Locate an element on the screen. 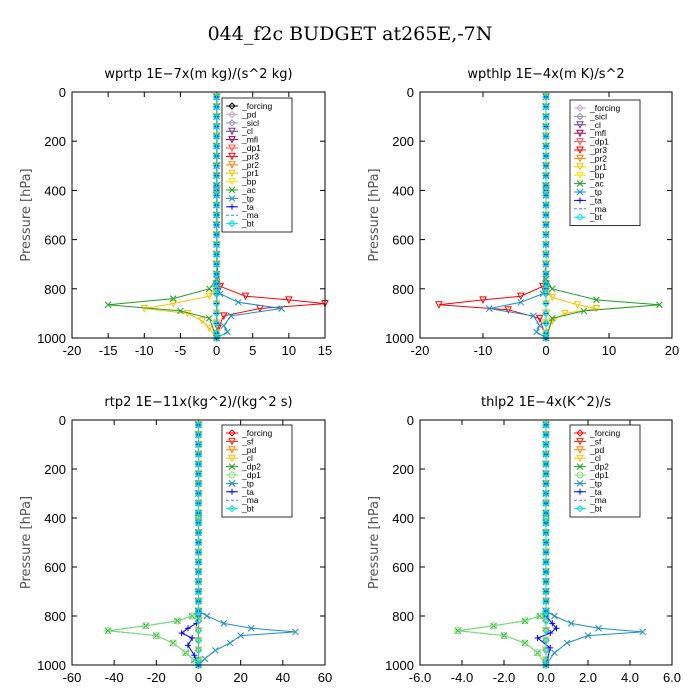  panel-title: rtp2 1E−11x(kg^2)/(kg^2 s) is located at coordinates (198, 402).